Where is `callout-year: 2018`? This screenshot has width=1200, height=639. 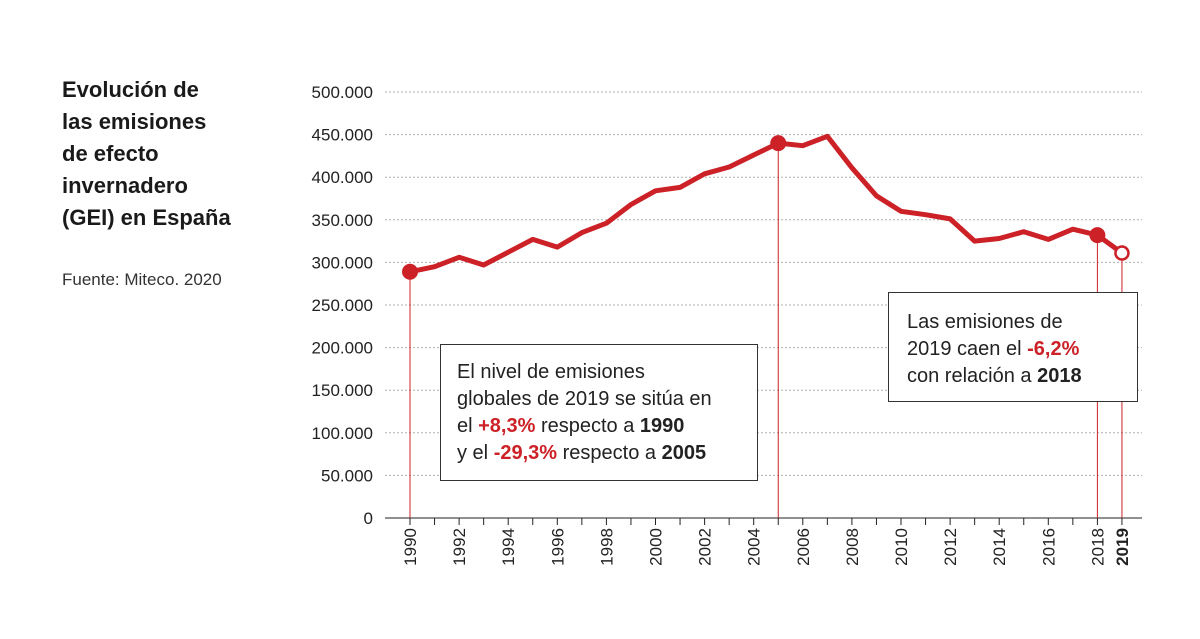 callout-year: 2018 is located at coordinates (1059, 376).